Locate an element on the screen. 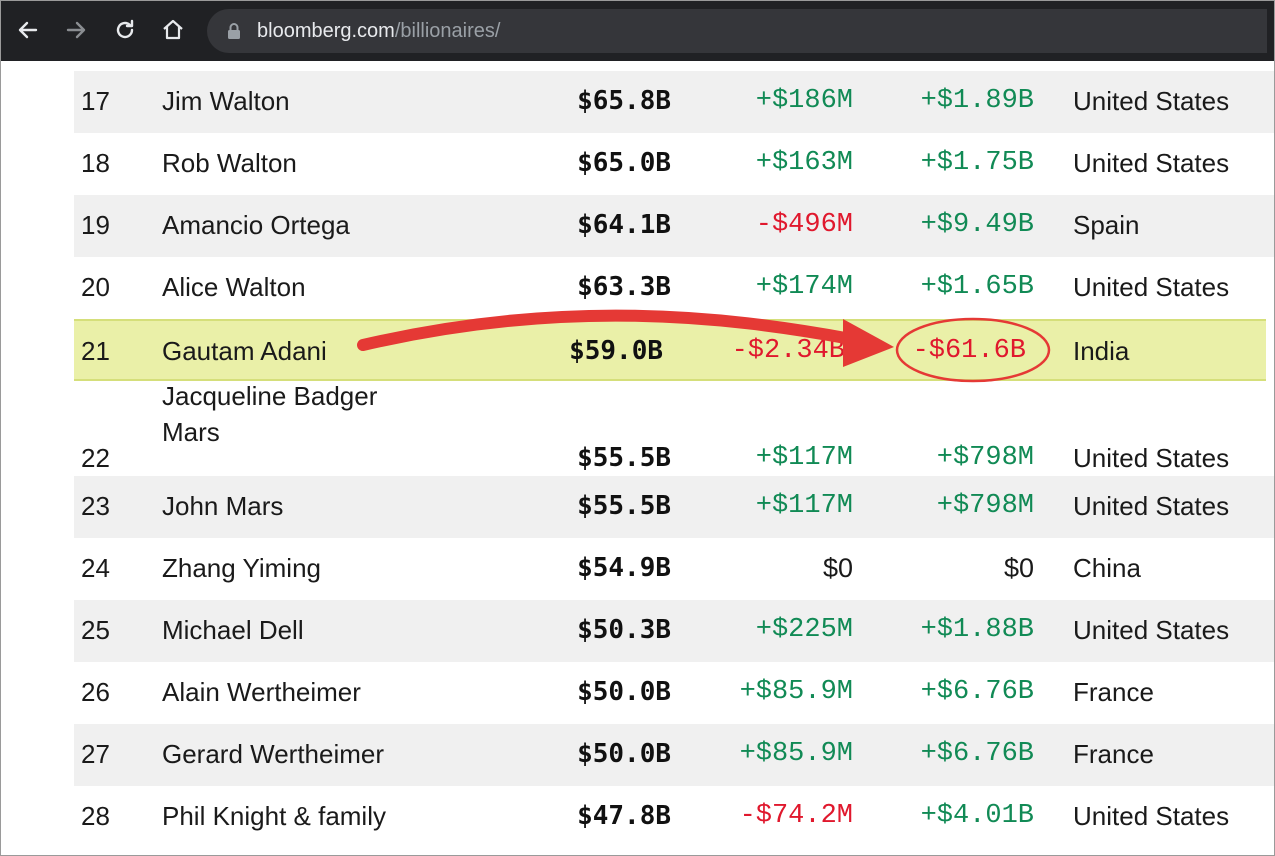  rank-cell: 22 is located at coordinates (95, 458).